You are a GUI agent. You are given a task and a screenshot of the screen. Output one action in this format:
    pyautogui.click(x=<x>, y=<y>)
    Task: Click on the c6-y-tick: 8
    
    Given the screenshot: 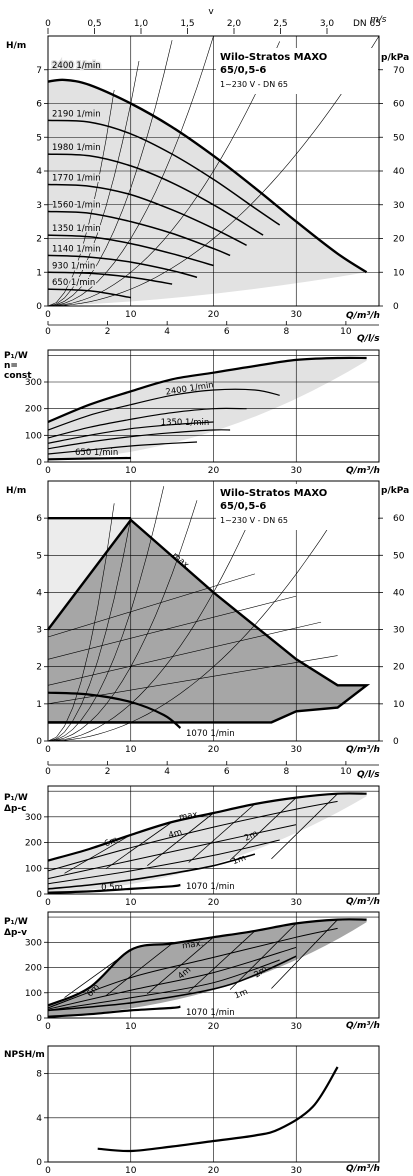 What is the action you would take?
    pyautogui.click(x=39, y=1075)
    